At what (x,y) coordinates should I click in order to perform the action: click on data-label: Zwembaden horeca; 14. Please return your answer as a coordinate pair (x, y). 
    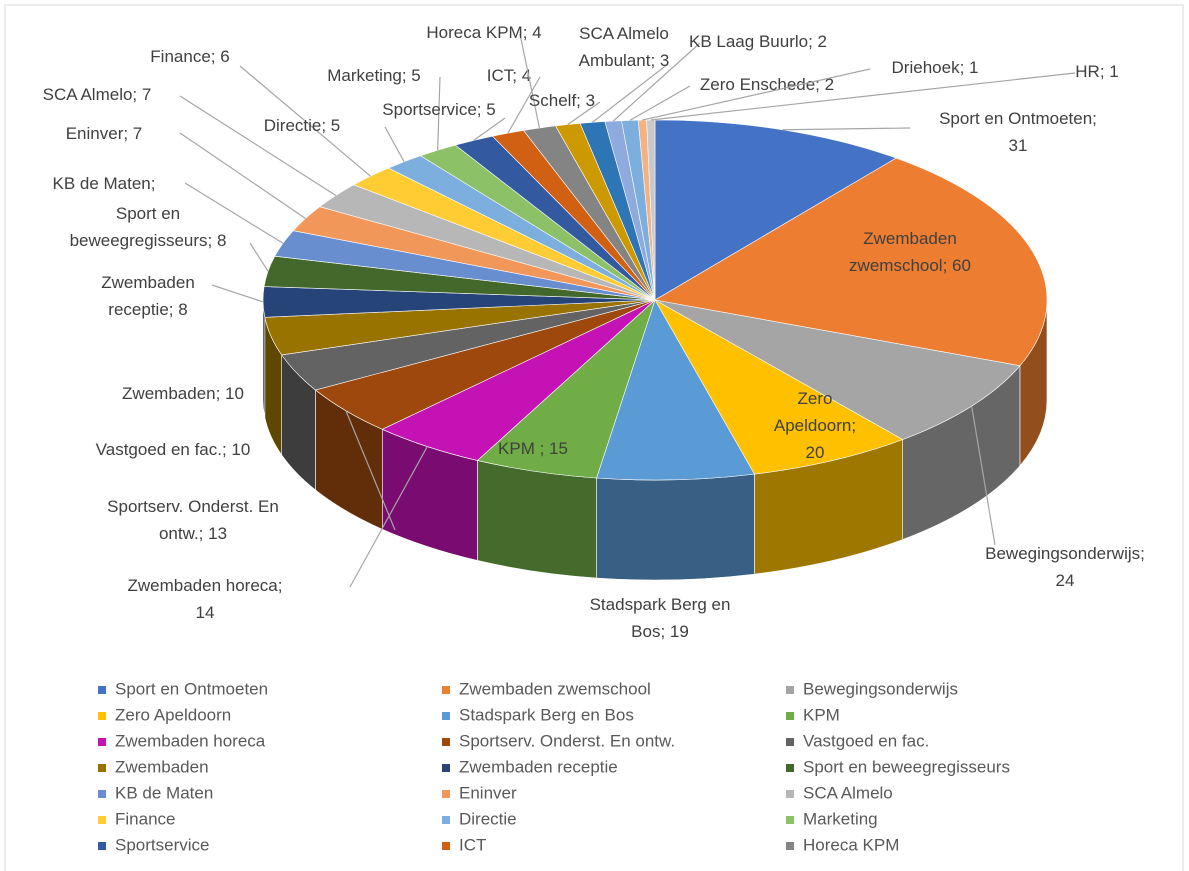
    Looking at the image, I should click on (205, 599).